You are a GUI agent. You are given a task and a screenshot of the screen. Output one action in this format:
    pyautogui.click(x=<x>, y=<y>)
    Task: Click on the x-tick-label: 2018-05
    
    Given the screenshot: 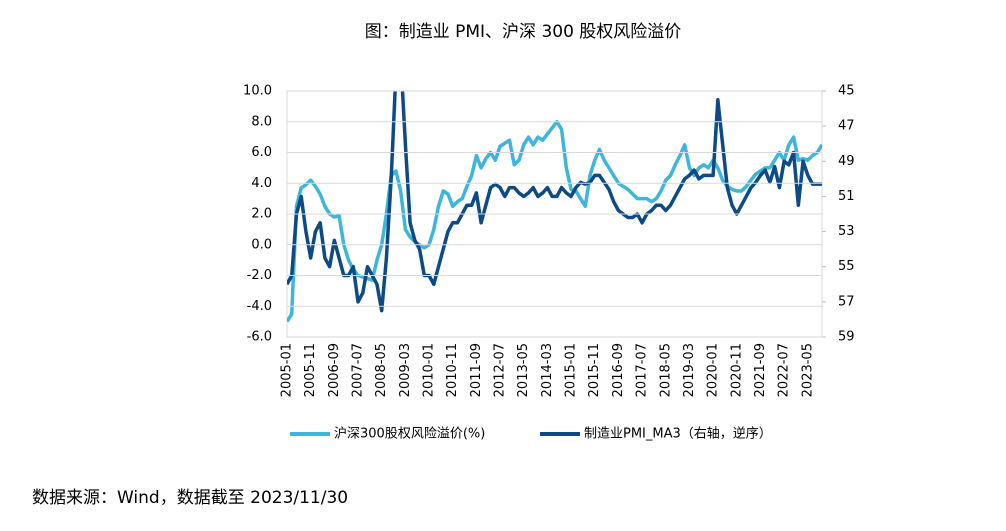 What is the action you would take?
    pyautogui.click(x=665, y=370)
    